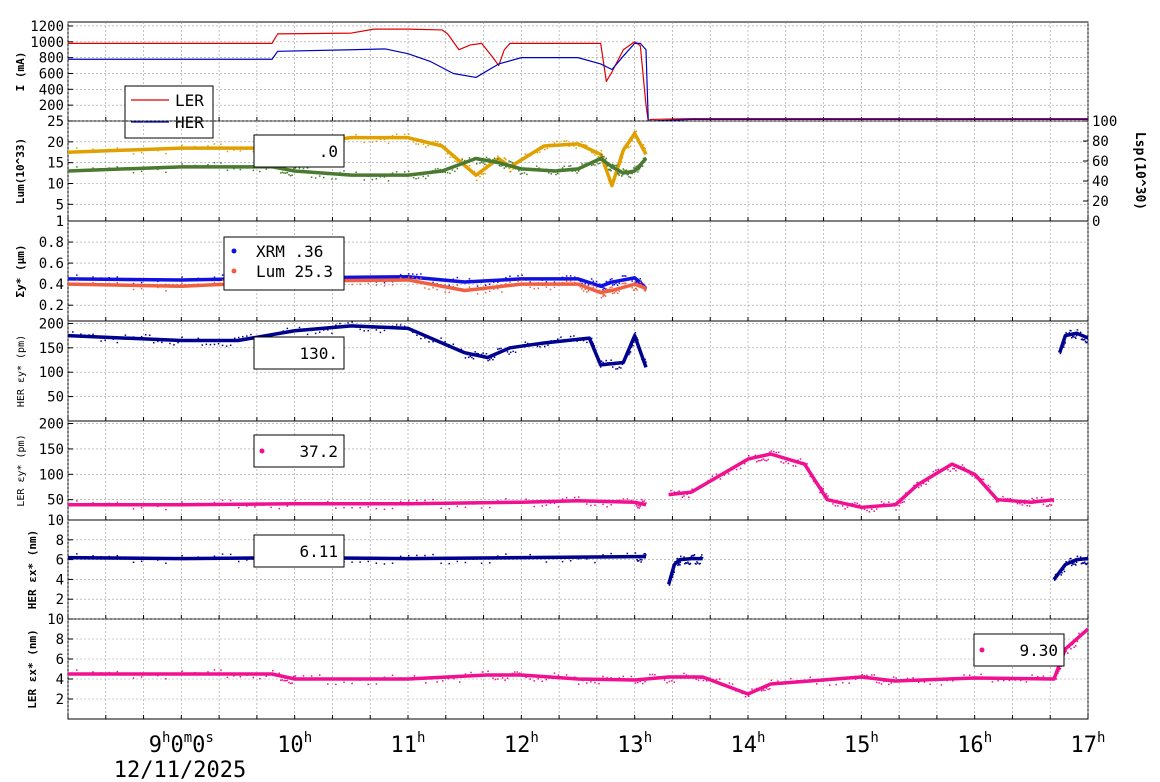 Image resolution: width=1160 pixels, height=782 pixels. Describe the element at coordinates (21, 371) in the screenshot. I see `y-axis-label: HER εy* (pm)` at that location.